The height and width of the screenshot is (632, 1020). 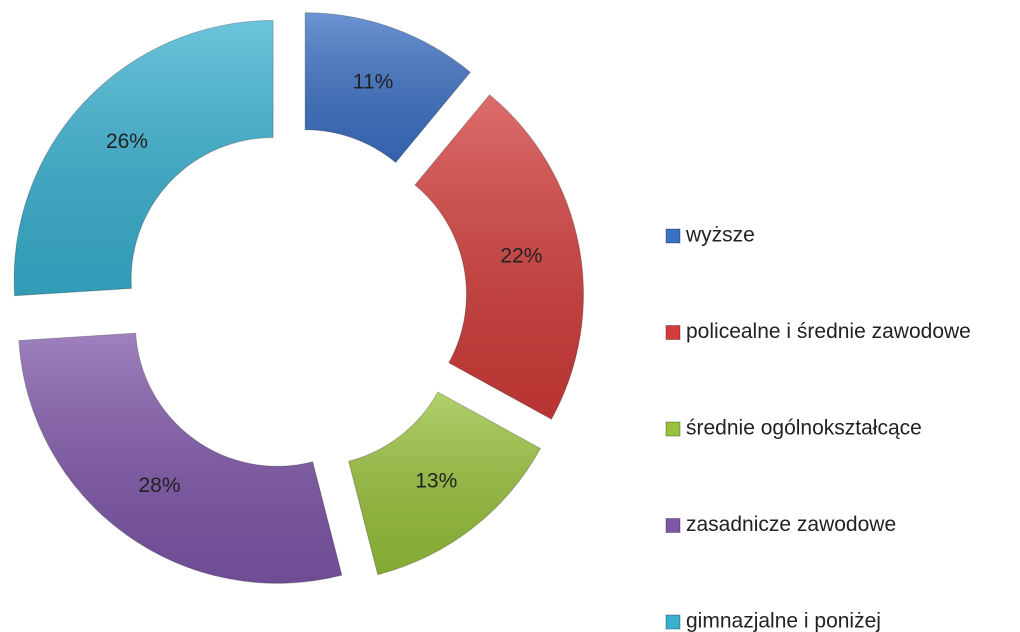 What do you see at coordinates (791, 524) in the screenshot?
I see `legend-label: zasadnicze zawodowe` at bounding box center [791, 524].